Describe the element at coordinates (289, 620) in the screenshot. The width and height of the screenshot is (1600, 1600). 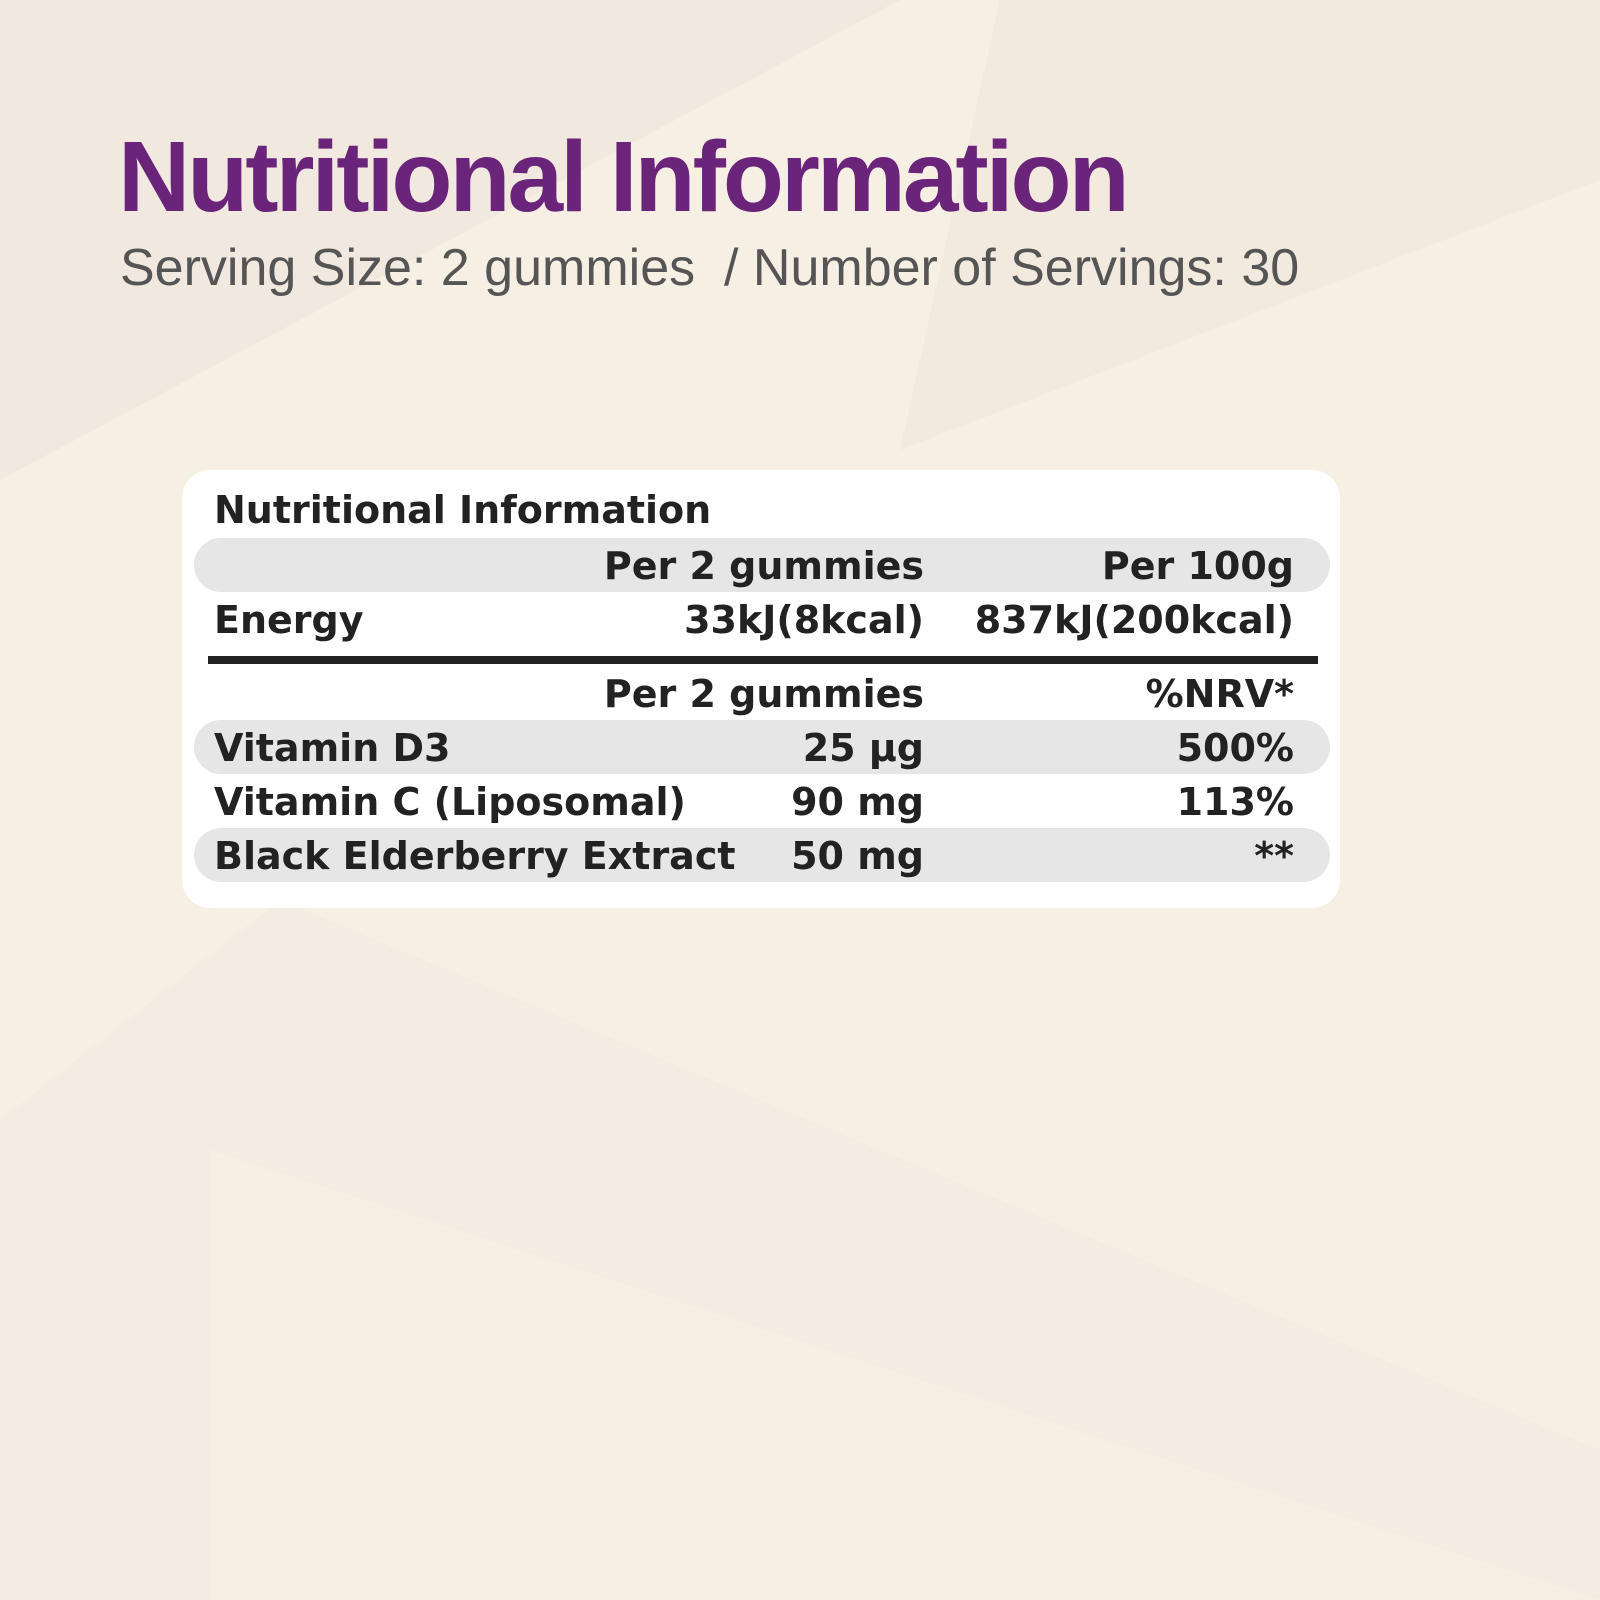
I see `cell: Energy` at that location.